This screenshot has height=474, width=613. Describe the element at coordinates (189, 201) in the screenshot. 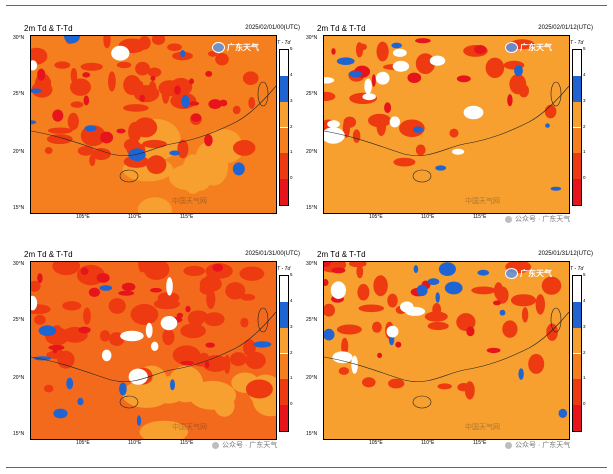

I see `watermark: 中国天气网` at that location.